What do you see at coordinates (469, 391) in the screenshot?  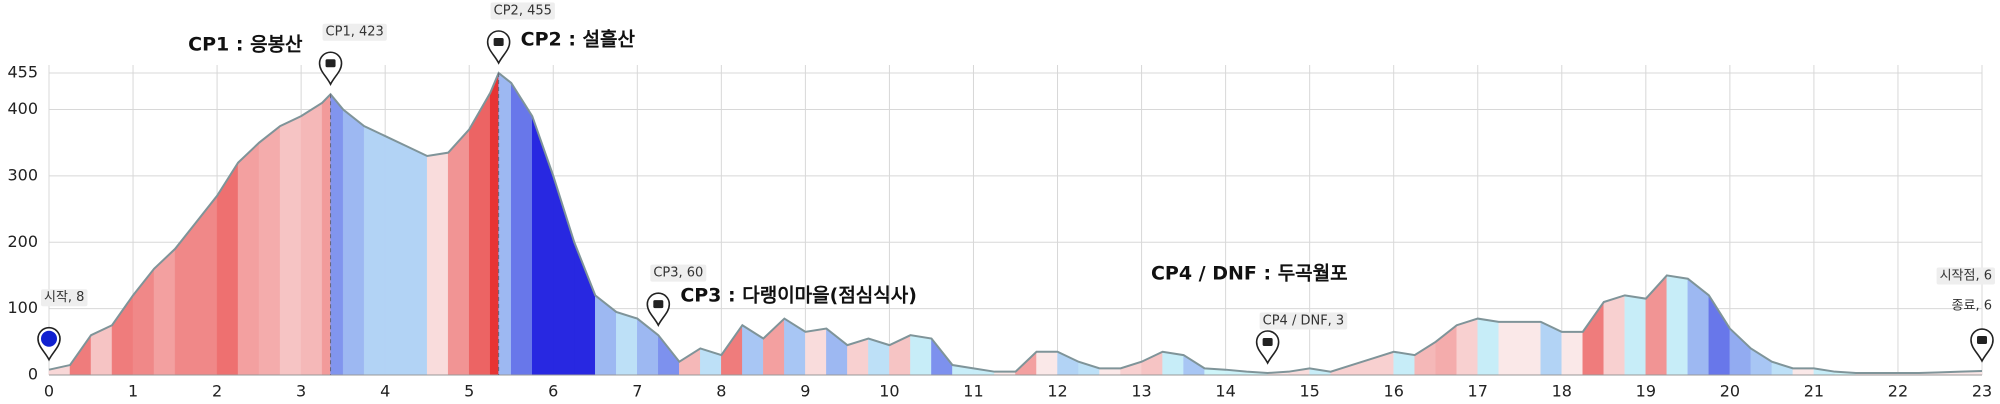 I see `x-tick-label: 5` at bounding box center [469, 391].